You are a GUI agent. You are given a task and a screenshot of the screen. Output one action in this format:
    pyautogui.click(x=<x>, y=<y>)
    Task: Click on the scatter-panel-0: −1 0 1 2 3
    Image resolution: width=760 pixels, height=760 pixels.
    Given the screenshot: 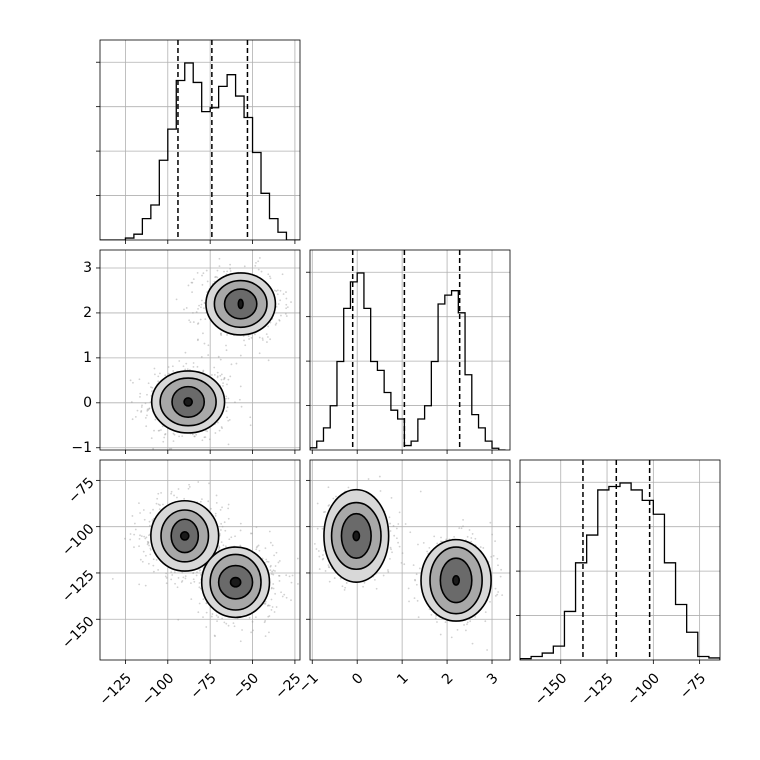 What is the action you would take?
    pyautogui.click(x=187, y=352)
    